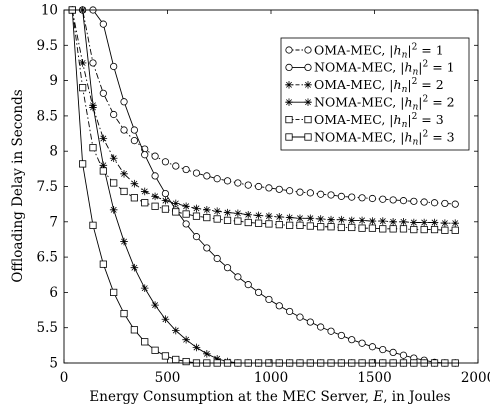 Image resolution: width=490 pixels, height=409 pixels. What do you see at coordinates (370, 69) in the screenshot?
I see `legend-entry: NOMA-MEC, |hn|2 = 1` at bounding box center [370, 69].